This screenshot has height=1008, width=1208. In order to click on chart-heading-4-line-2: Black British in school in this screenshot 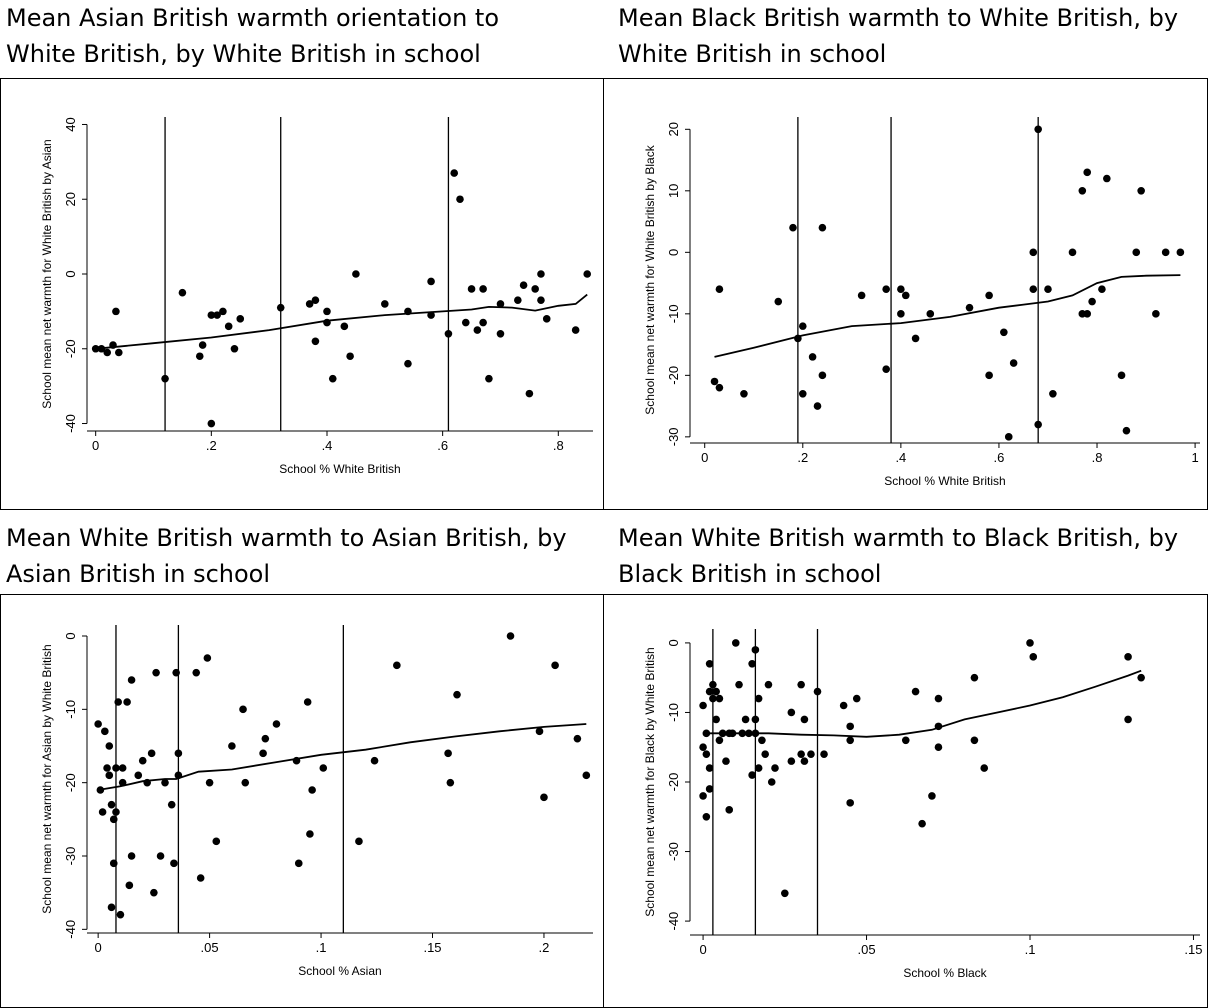, I will do `click(750, 574)`.